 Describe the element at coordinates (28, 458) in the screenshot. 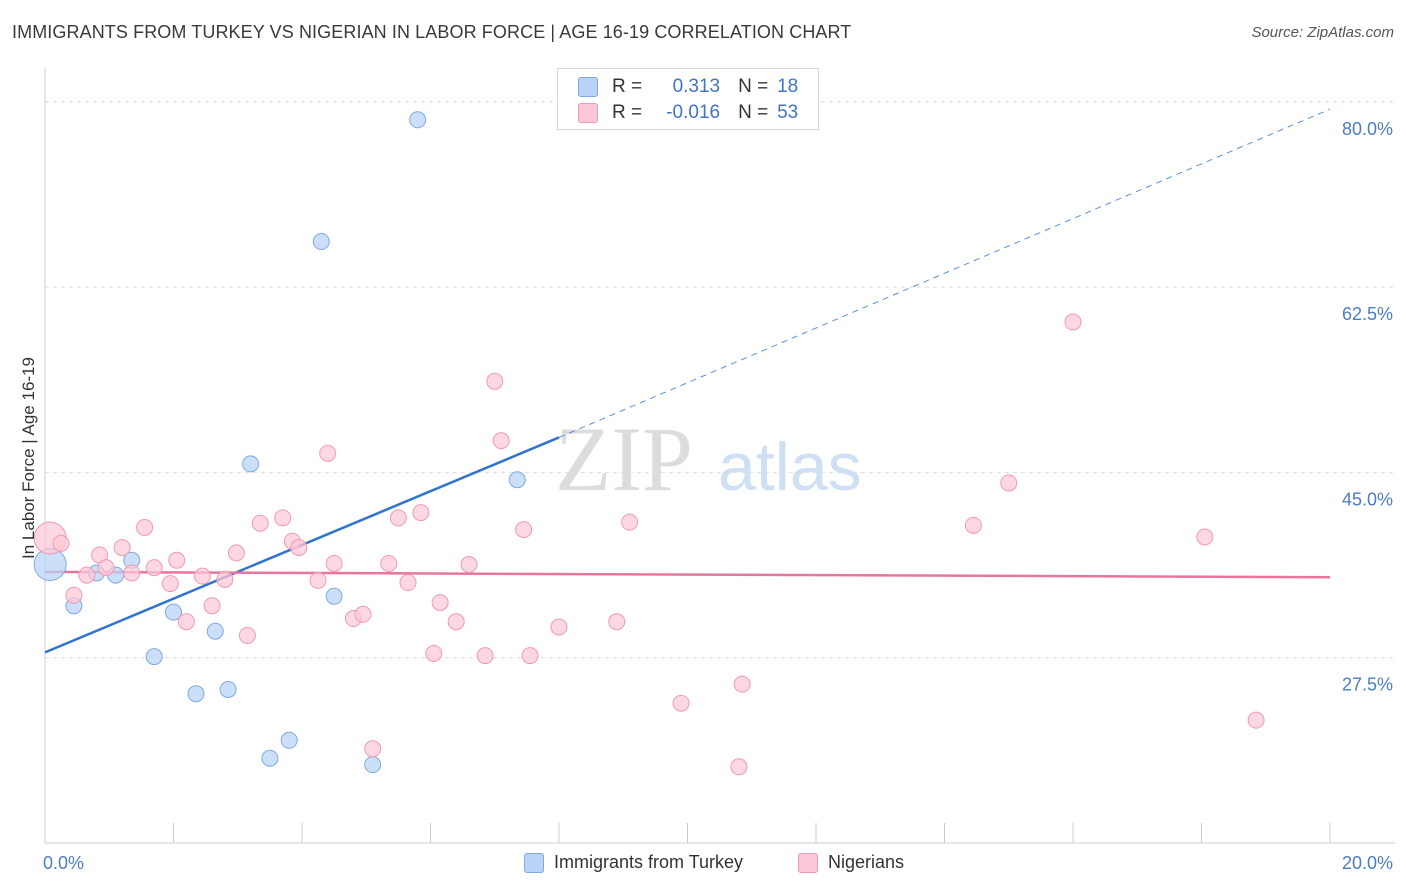

I see `y-axis-title: In Labor Force | Age 16-19` at that location.